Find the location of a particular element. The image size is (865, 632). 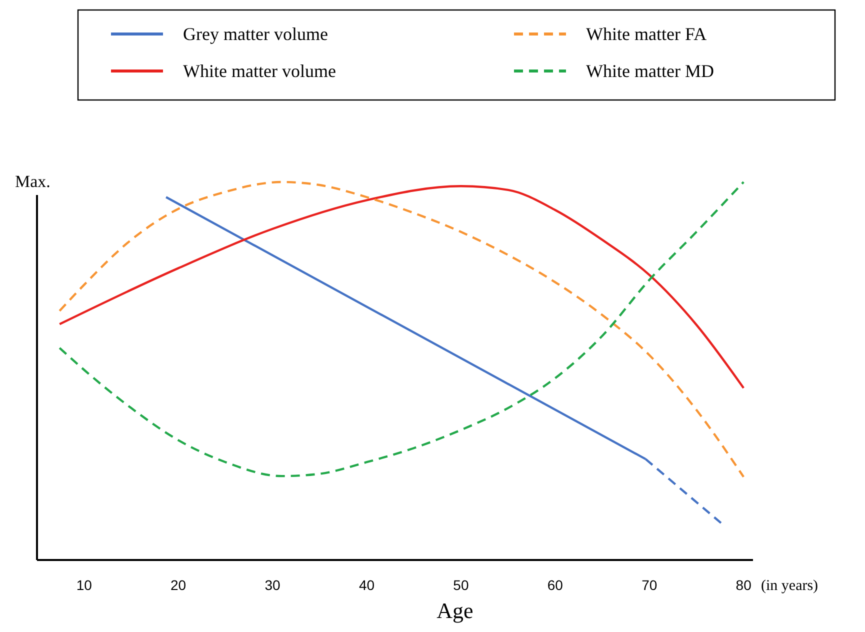

x-tick-label: 80 is located at coordinates (744, 585).